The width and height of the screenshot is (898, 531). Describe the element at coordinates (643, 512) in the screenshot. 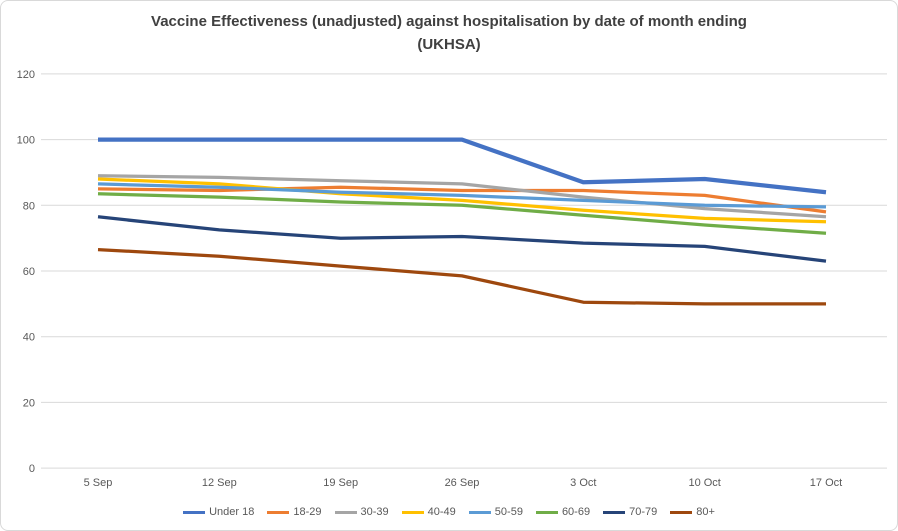

I see `legend-label-70-79: 70-79` at that location.